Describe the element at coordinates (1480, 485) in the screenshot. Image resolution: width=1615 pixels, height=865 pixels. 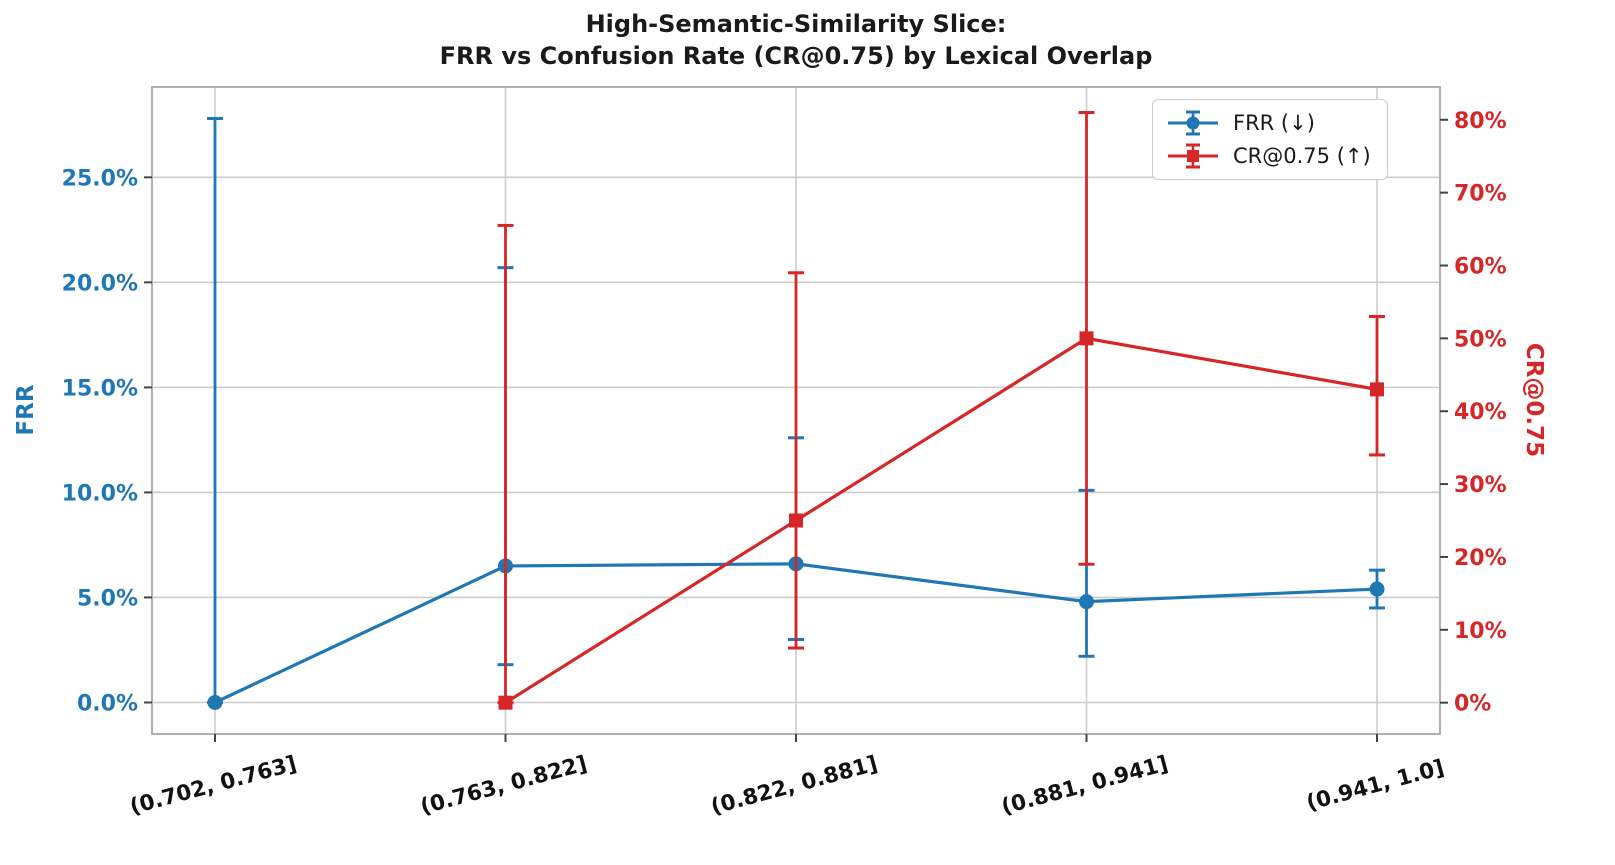
I see `svg-text: 30%` at that location.